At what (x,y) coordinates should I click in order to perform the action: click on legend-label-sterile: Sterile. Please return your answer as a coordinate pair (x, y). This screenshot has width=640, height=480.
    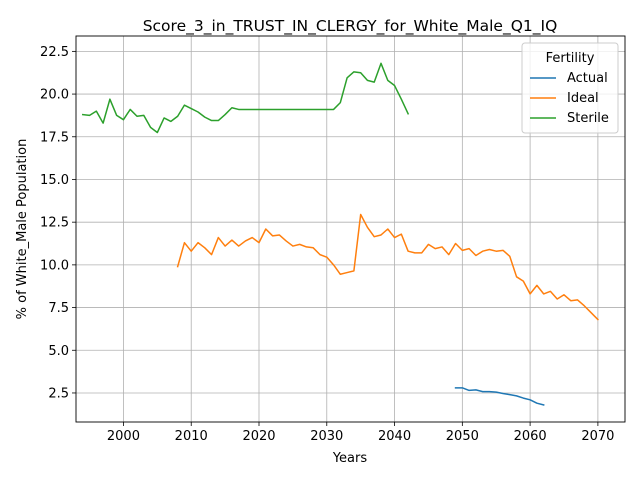
    Looking at the image, I should click on (588, 118).